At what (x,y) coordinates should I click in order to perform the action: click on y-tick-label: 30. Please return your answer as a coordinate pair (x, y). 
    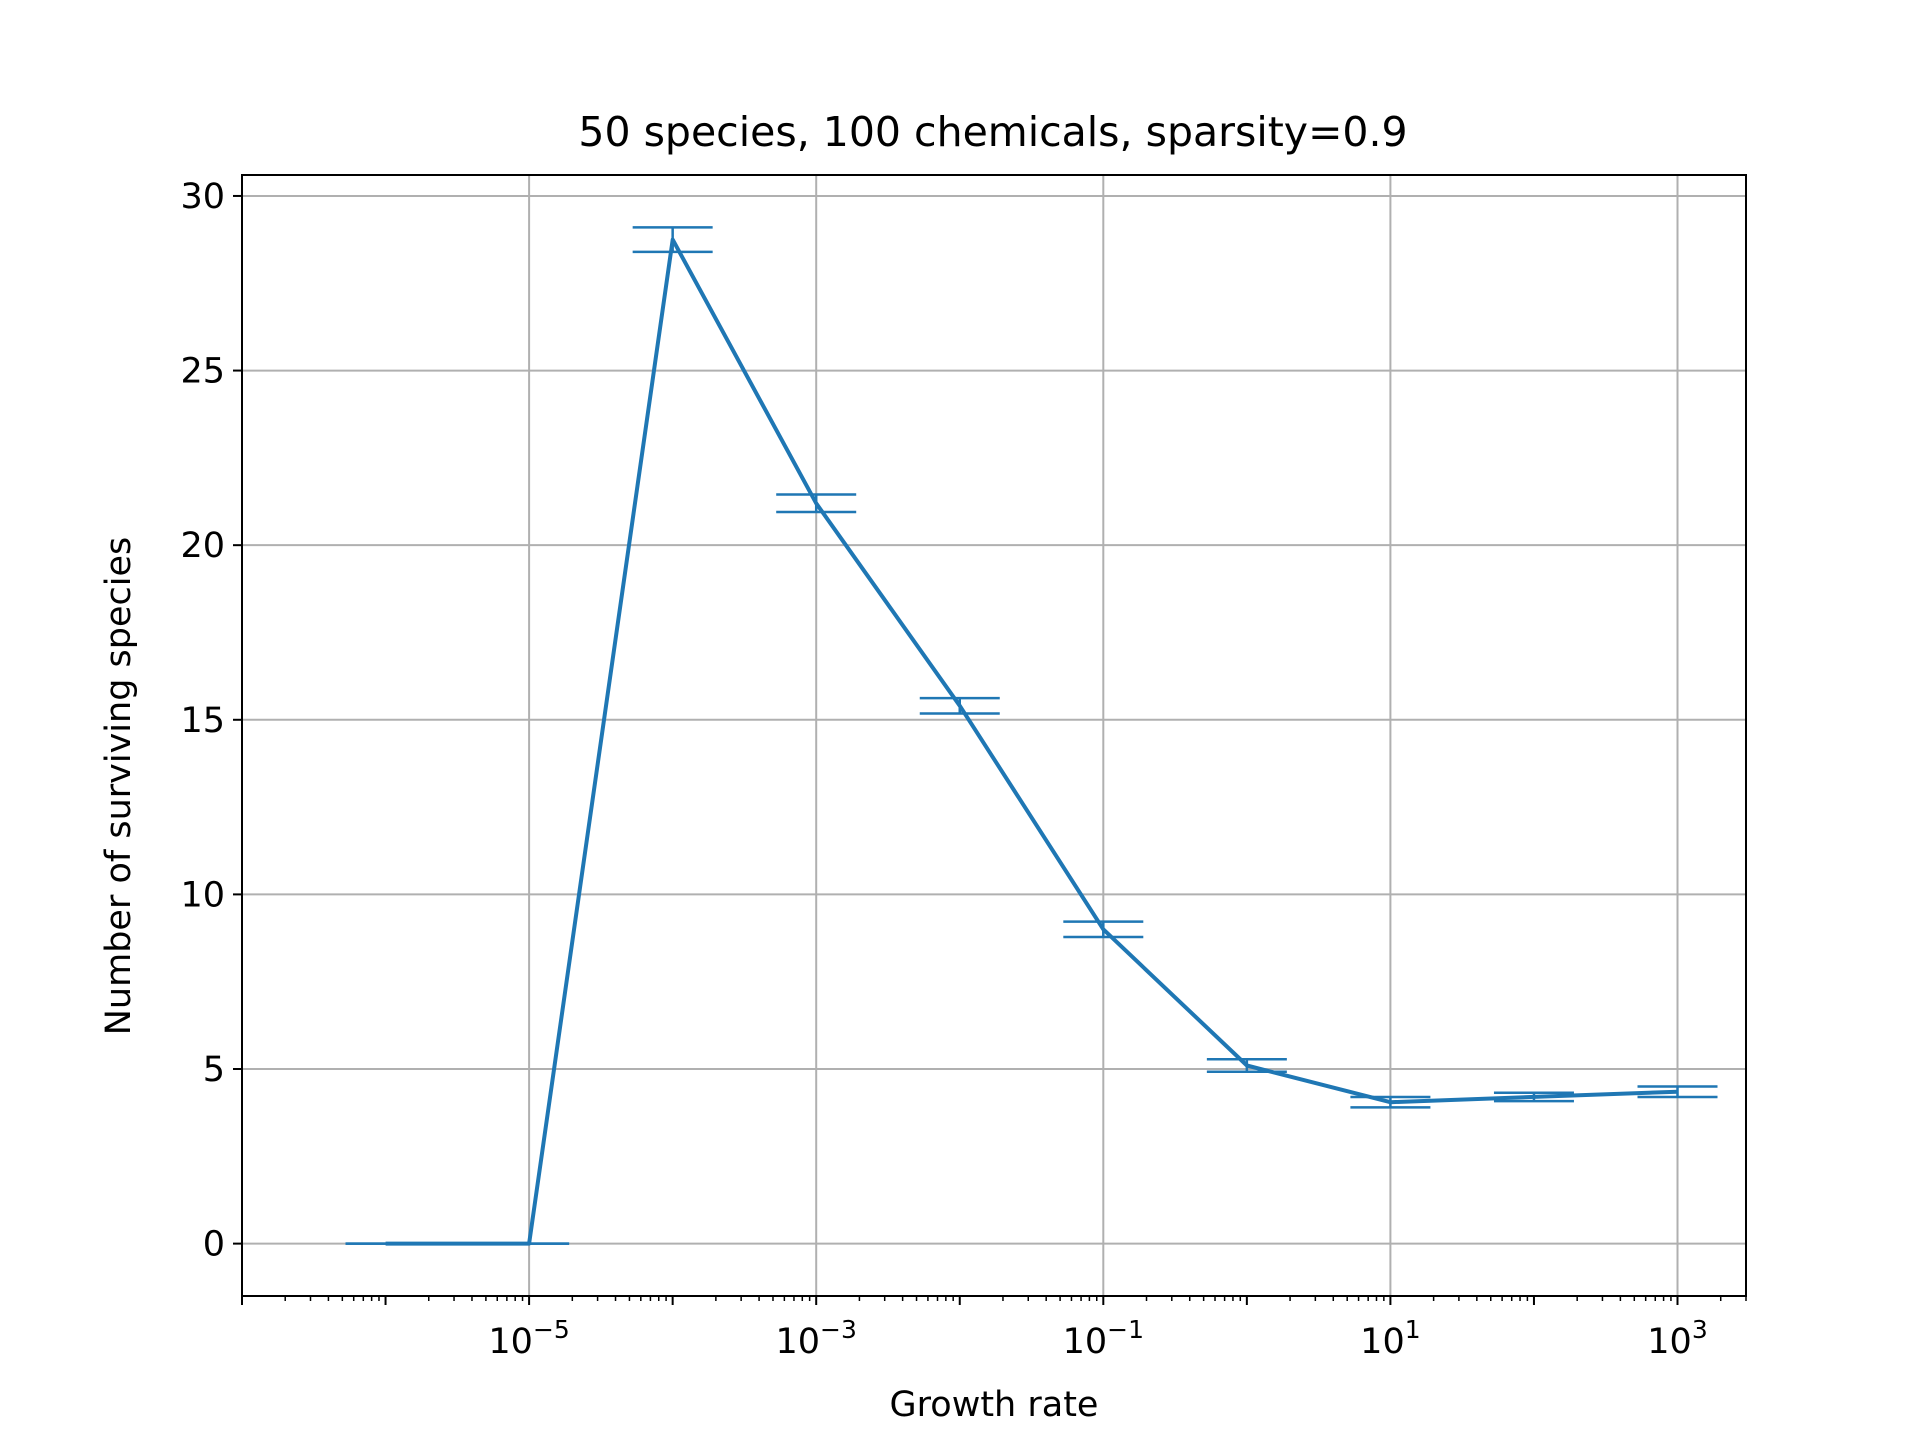
    Looking at the image, I should click on (202, 197).